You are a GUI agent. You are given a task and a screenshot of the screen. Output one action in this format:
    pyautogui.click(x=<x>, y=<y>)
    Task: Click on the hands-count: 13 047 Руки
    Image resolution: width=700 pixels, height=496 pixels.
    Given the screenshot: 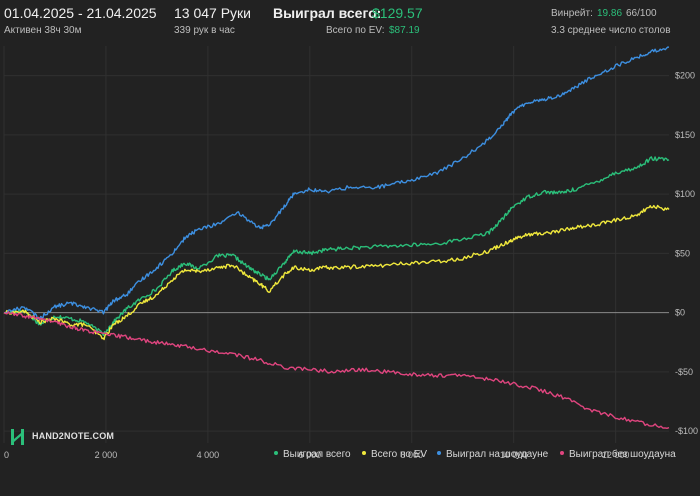 What is the action you would take?
    pyautogui.click(x=212, y=13)
    